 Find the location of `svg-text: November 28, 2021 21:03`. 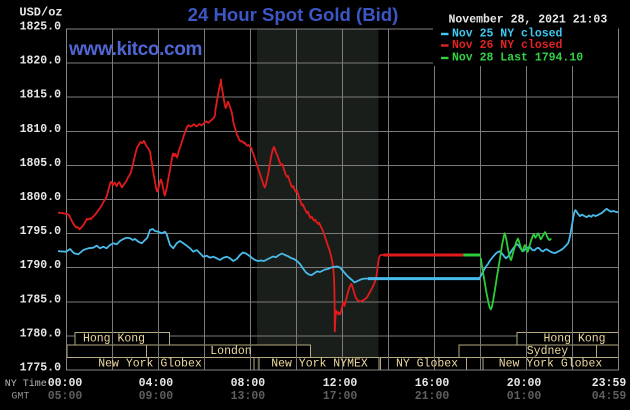

svg-text: November 28, 2021 21:03 is located at coordinates (528, 19).